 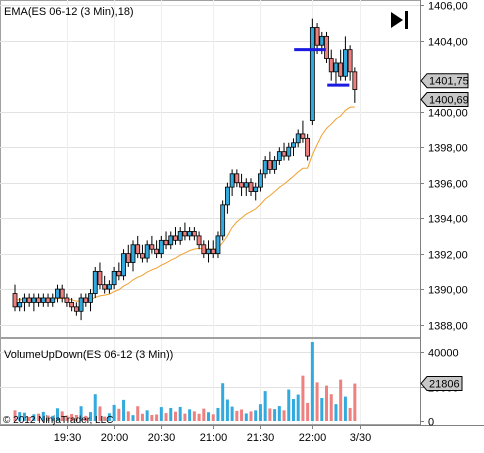 What do you see at coordinates (448, 149) in the screenshot?
I see `price-tick-label: 1398,00` at bounding box center [448, 149].